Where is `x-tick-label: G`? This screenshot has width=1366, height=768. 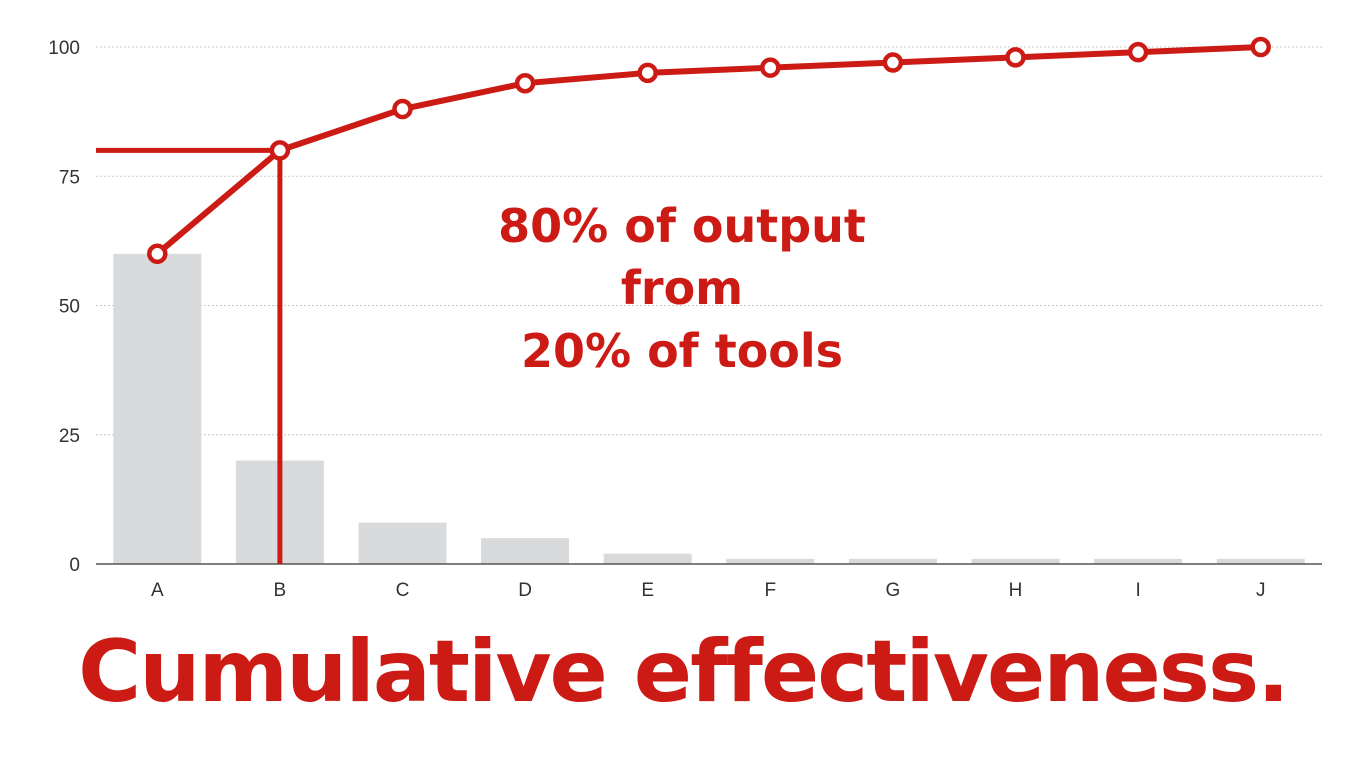
x-tick-label: G is located at coordinates (893, 590).